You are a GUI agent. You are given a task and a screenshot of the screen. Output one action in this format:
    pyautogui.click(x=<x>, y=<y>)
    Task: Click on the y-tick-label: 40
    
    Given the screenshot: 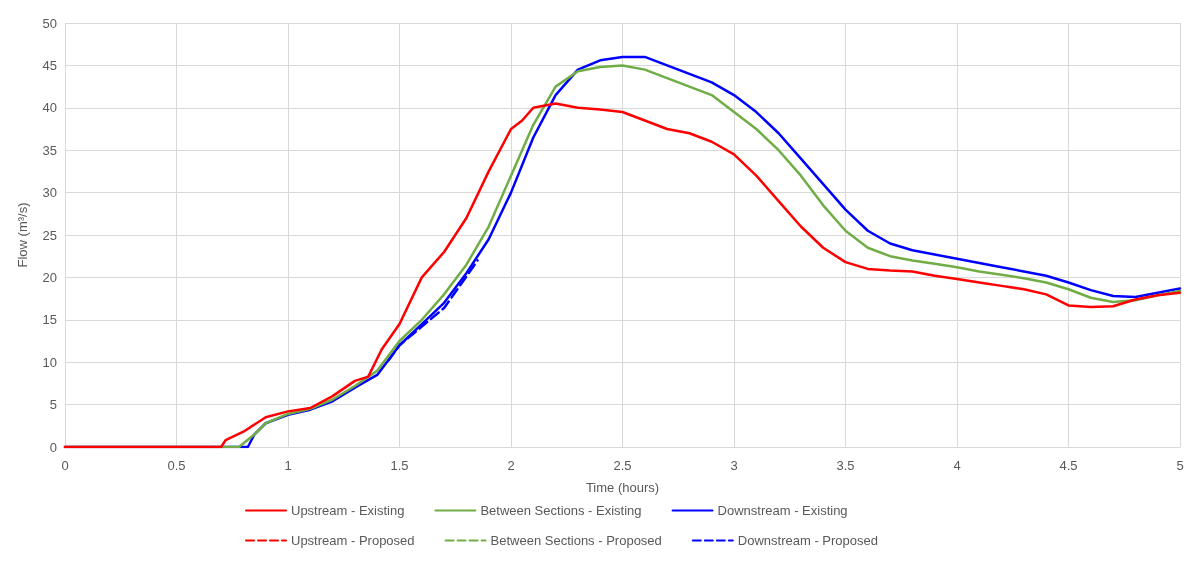 What is the action you would take?
    pyautogui.click(x=49, y=108)
    